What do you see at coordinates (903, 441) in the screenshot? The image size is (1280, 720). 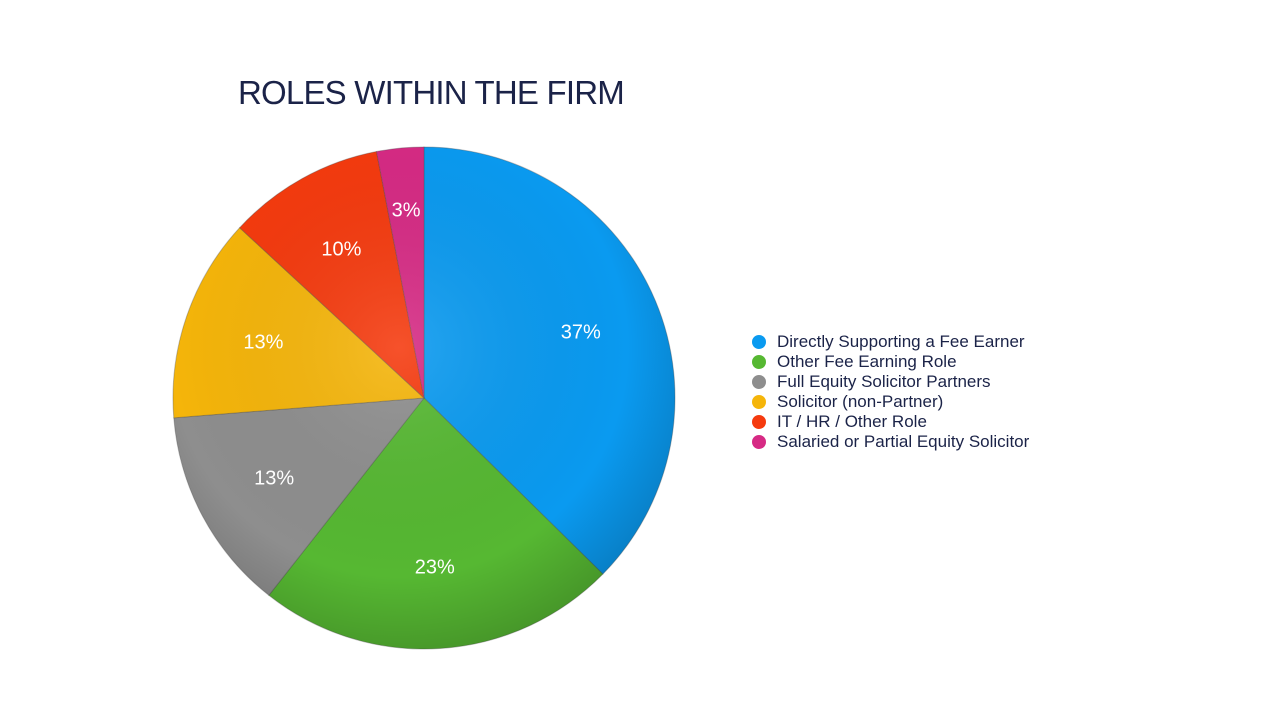 I see `legend-label: Salaried or Partial Equity Solicitor` at bounding box center [903, 441].